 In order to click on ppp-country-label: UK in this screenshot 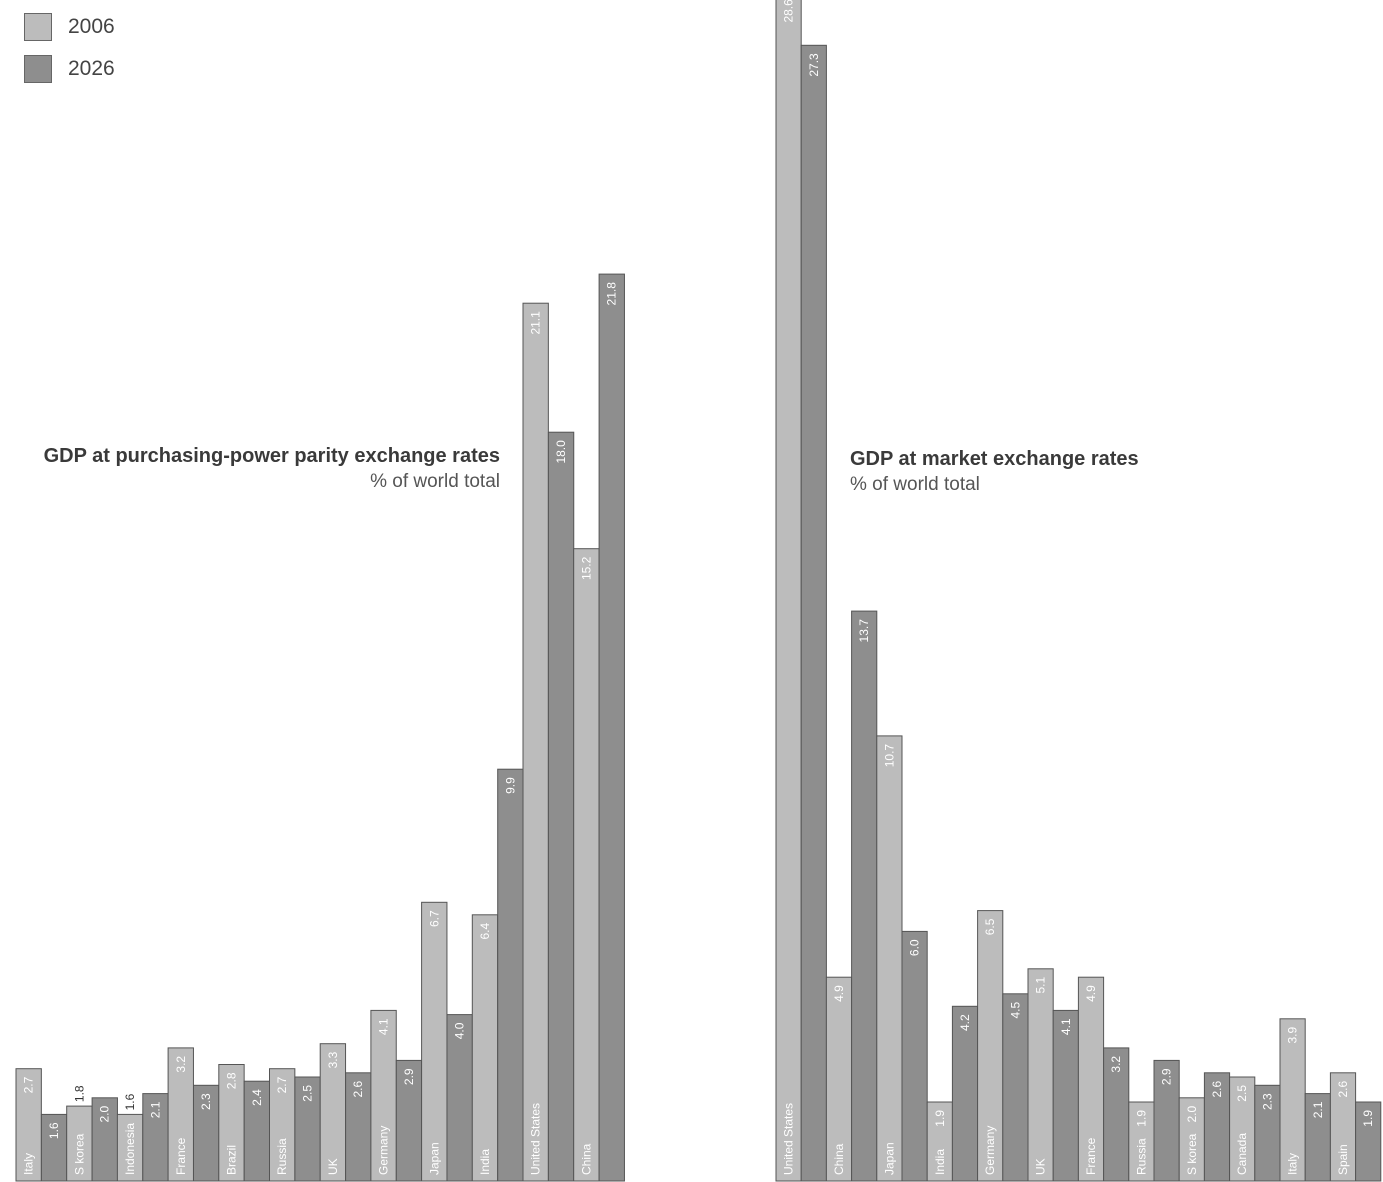, I will do `click(333, 1166)`.